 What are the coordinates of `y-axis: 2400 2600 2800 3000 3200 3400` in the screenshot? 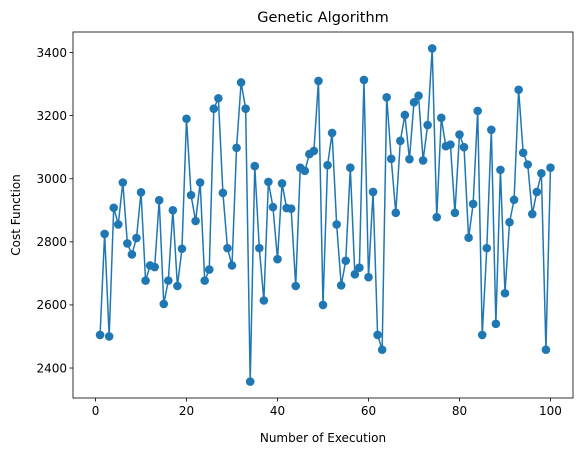 It's located at (54, 210).